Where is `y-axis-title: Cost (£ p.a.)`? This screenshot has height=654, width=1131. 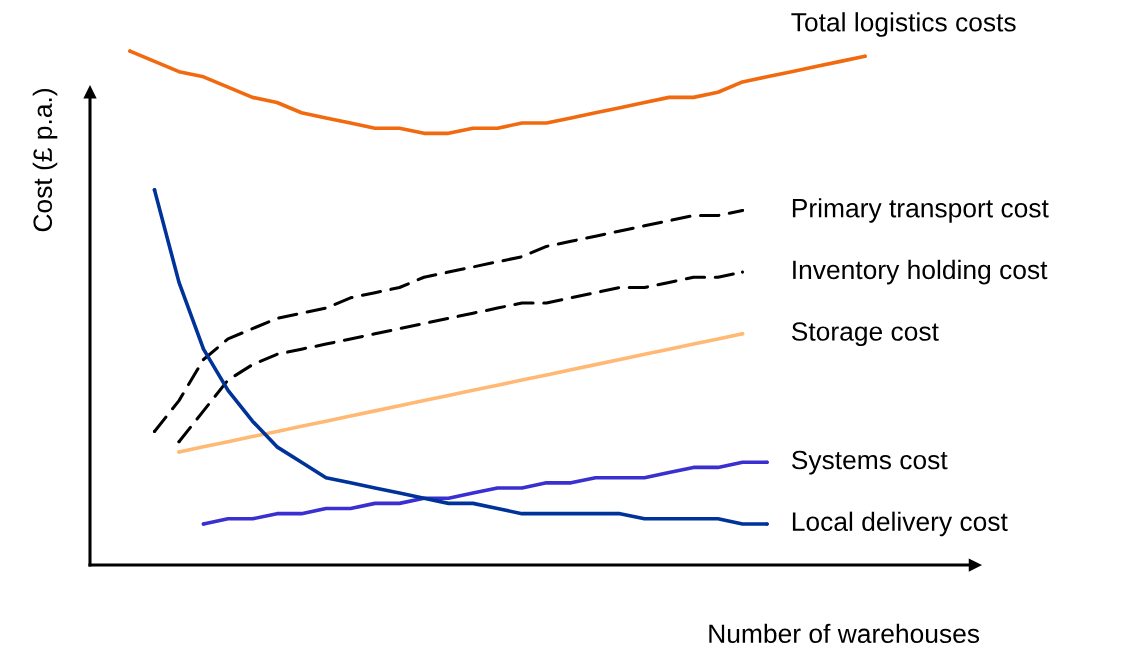
y-axis-title: Cost (£ p.a.) is located at coordinates (45, 160).